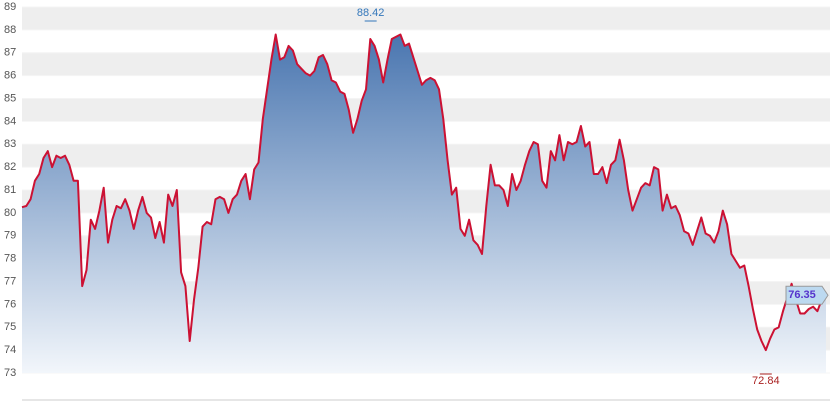 Image resolution: width=830 pixels, height=406 pixels. What do you see at coordinates (10, 167) in the screenshot?
I see `y-tick-label: 82` at bounding box center [10, 167].